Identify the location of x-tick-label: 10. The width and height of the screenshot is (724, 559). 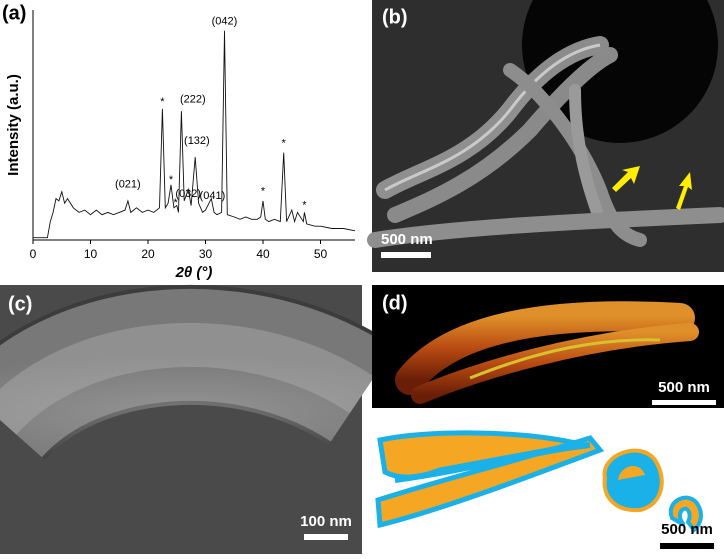
(91, 254).